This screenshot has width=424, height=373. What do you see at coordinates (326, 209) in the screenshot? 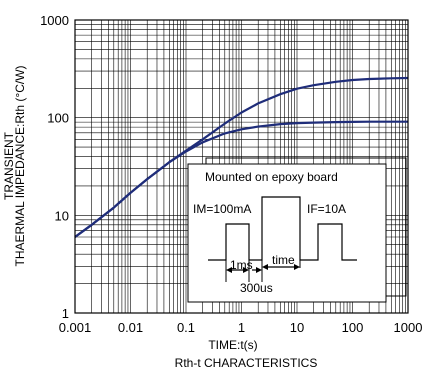
I see `inset-if-label: IF=10A` at bounding box center [326, 209].